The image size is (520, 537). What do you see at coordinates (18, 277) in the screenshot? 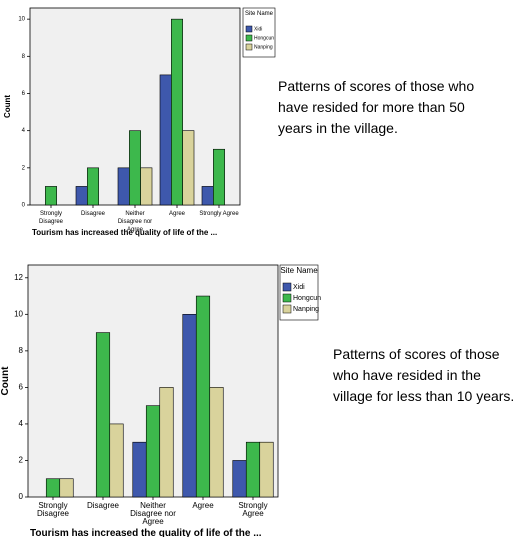
I see `y-tick-label: 12` at bounding box center [18, 277].